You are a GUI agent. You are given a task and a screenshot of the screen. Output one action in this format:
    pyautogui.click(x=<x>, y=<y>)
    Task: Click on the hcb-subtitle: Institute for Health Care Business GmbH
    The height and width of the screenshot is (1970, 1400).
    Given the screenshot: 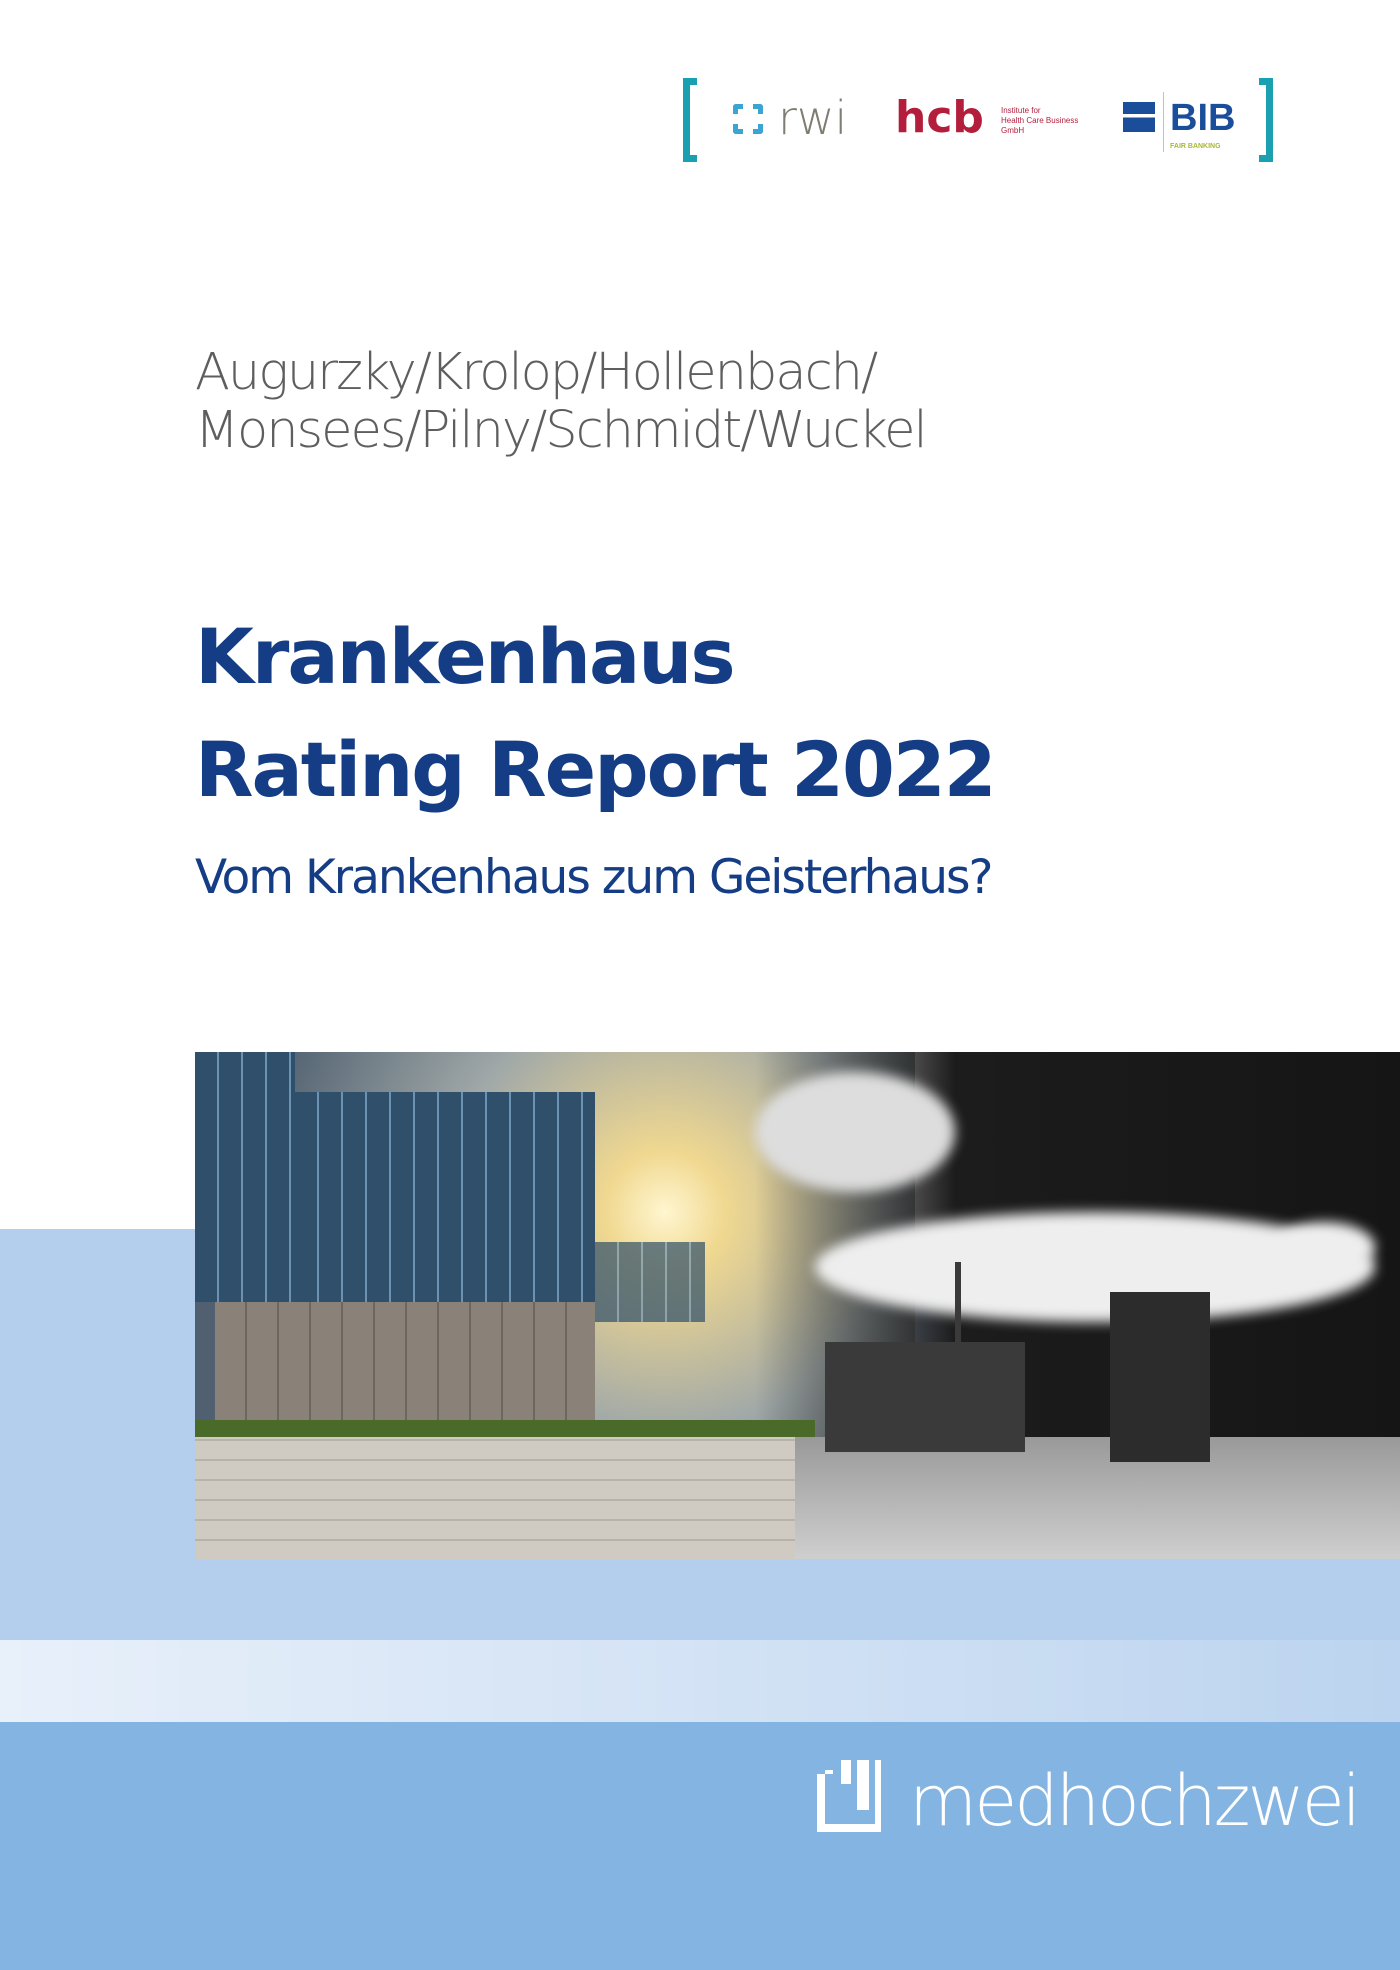 What is the action you would take?
    pyautogui.click(x=1039, y=121)
    